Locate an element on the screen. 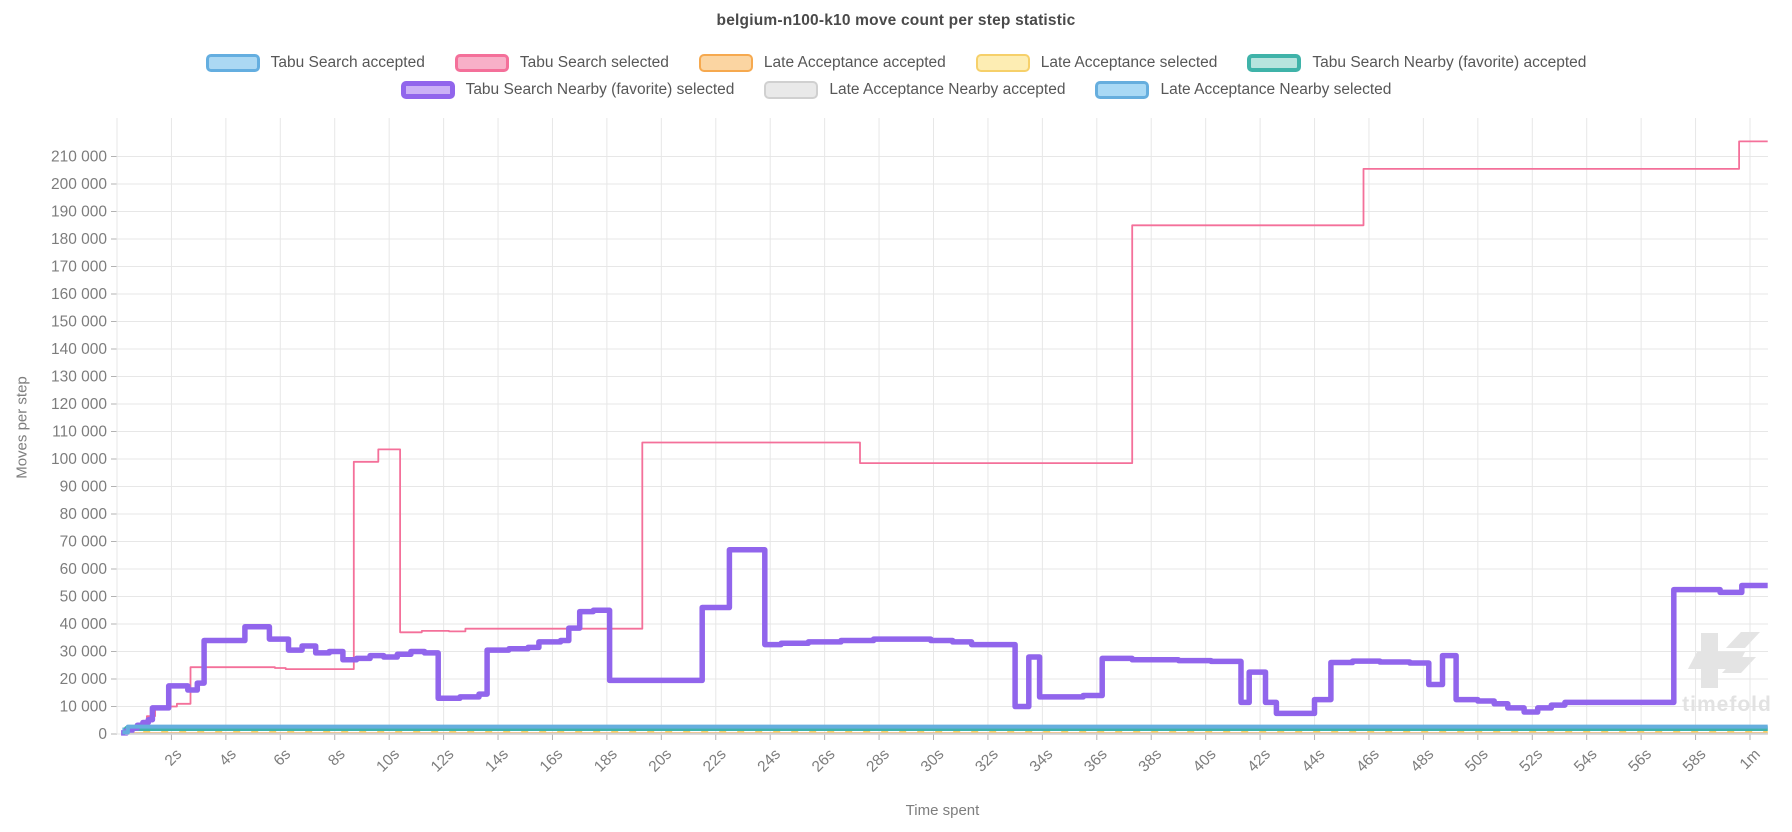  y-tick-label: 180 000 is located at coordinates (79, 239).